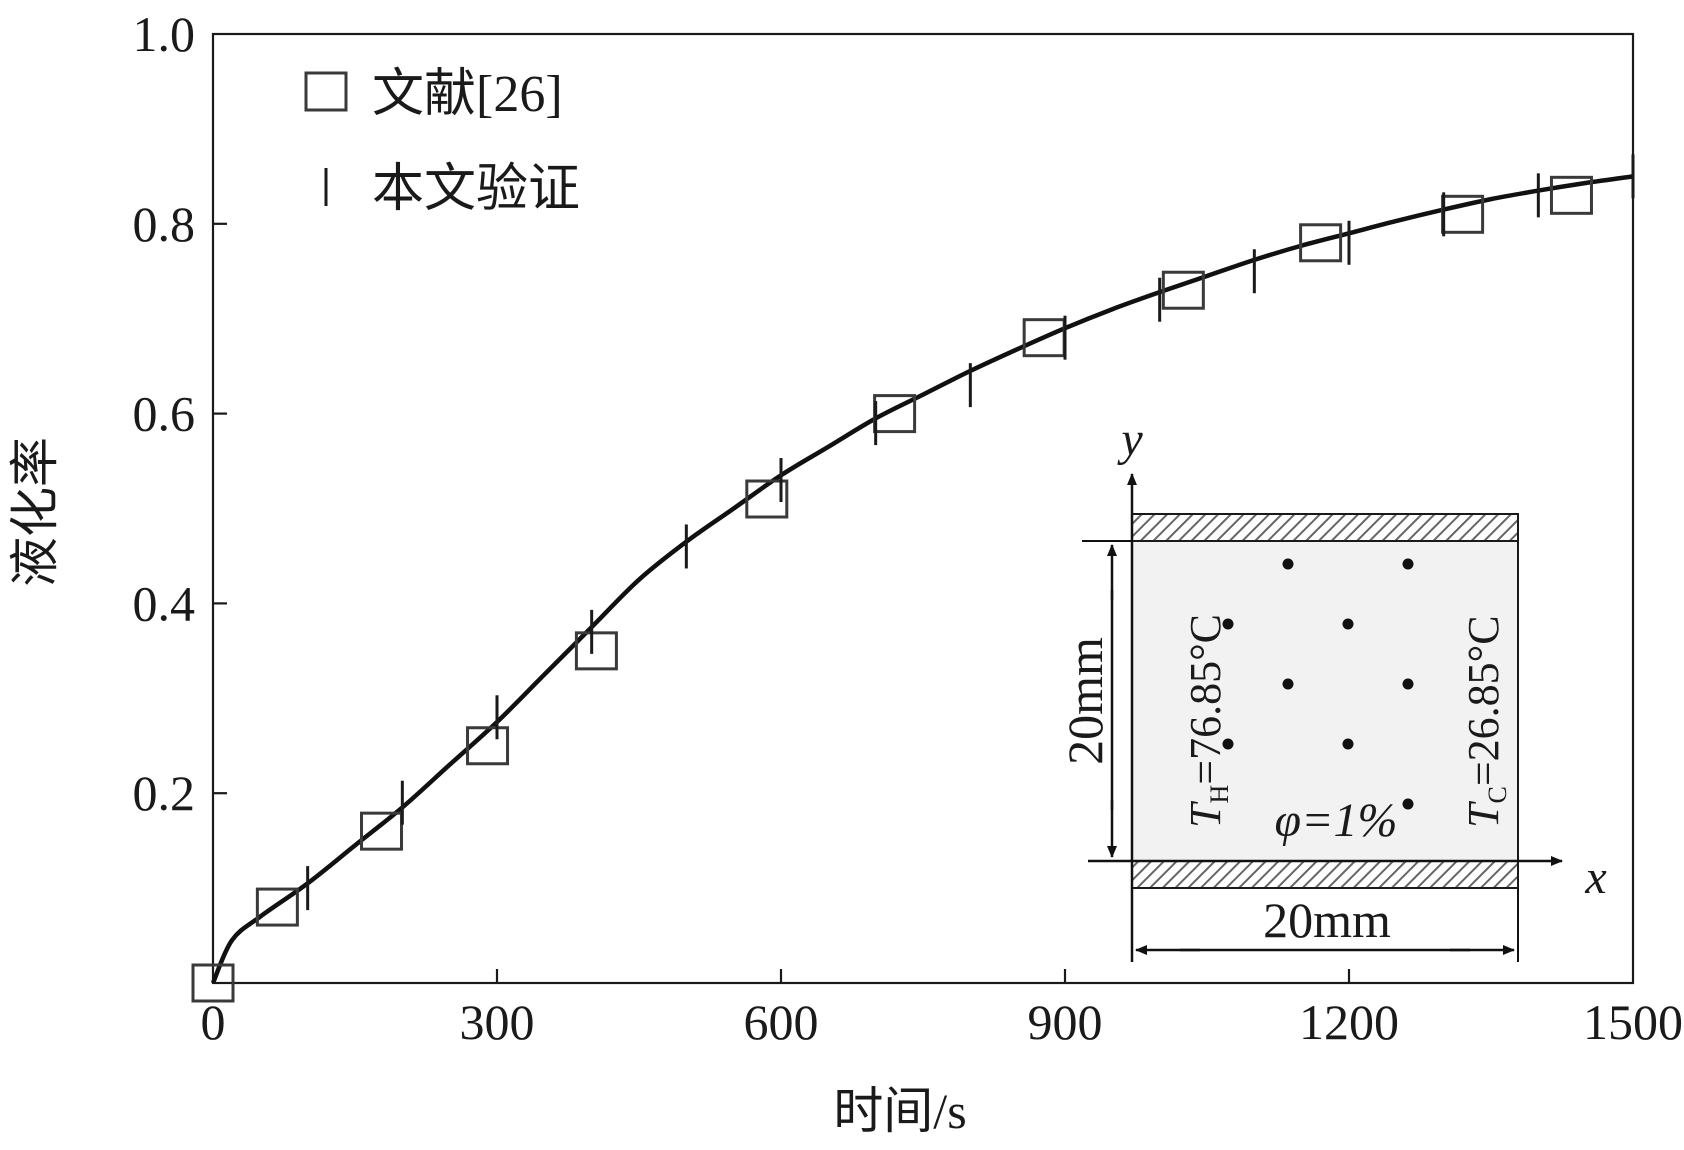 The height and width of the screenshot is (1150, 1684). I want to click on y-tick-label: 0.8, so click(164, 224).